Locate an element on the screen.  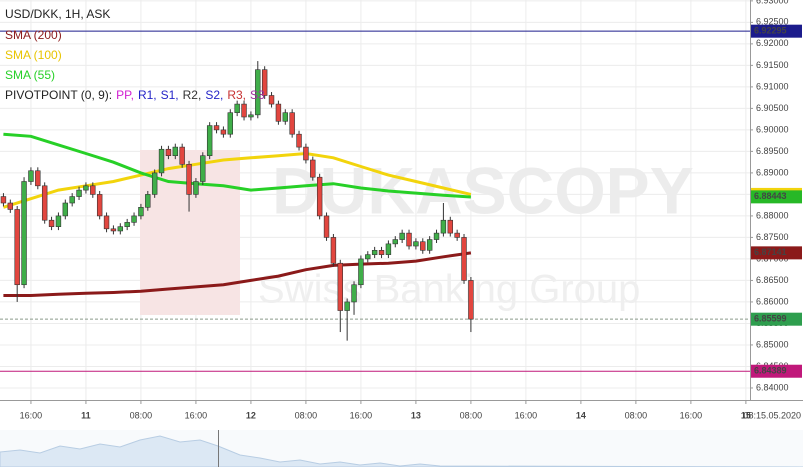
y-tick-label: 6.90500 is located at coordinates (772, 108).